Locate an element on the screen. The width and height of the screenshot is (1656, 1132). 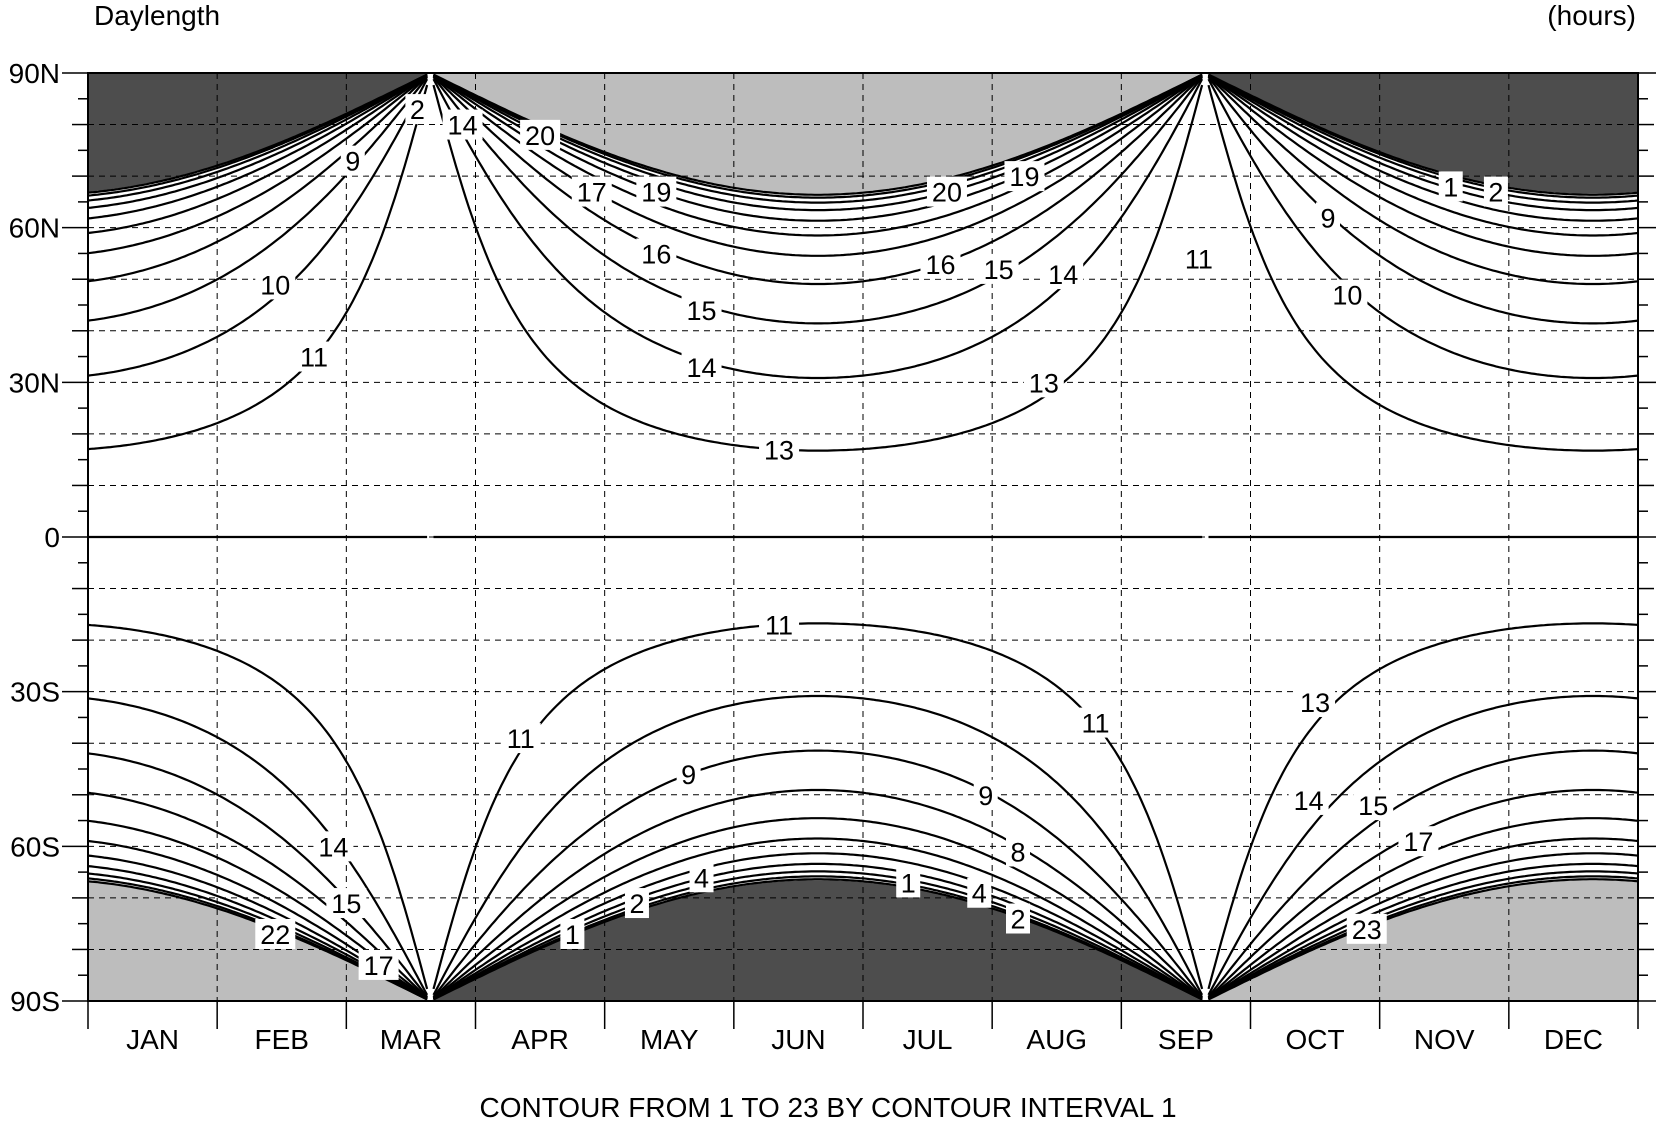
x-tick-label: OCT is located at coordinates (1315, 1039).